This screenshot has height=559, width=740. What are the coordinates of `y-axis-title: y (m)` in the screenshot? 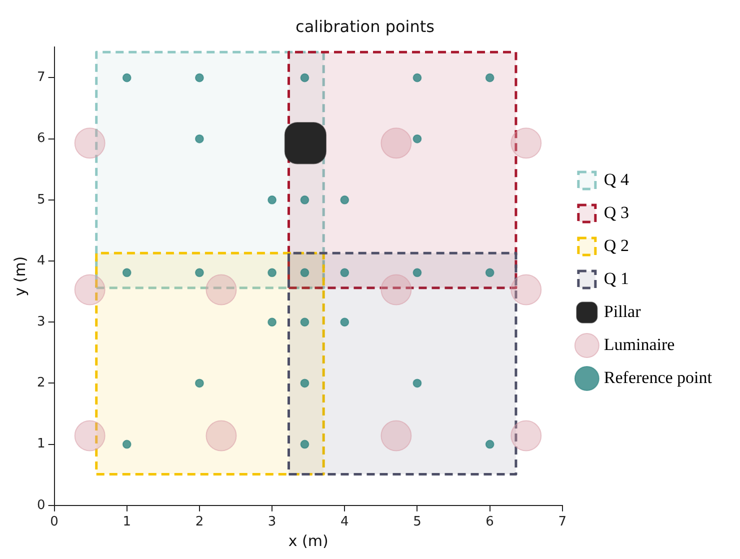 It's located at (19, 276).